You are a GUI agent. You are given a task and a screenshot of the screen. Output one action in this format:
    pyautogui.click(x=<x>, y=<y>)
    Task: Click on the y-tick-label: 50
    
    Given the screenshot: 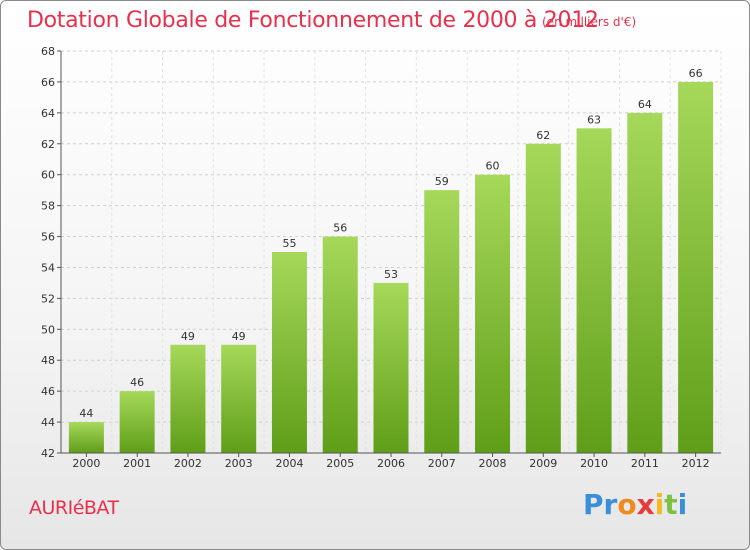 What is the action you would take?
    pyautogui.click(x=48, y=329)
    